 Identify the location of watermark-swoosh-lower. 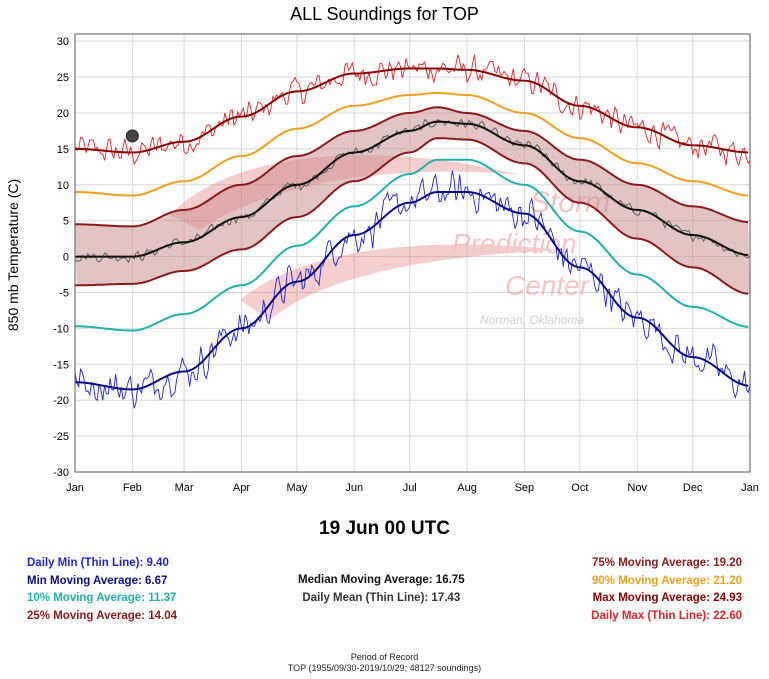
(400, 282).